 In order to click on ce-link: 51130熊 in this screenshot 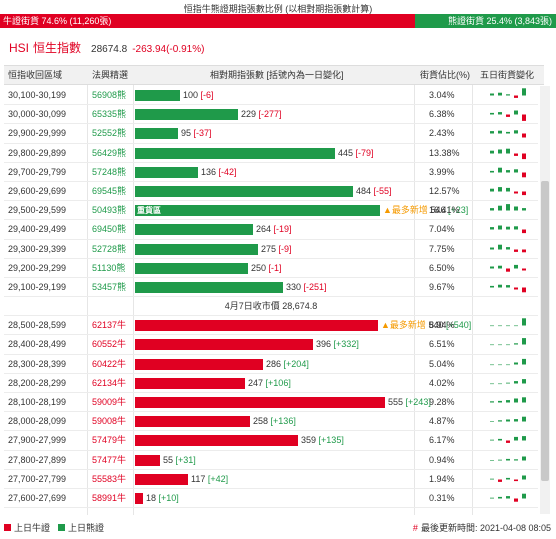, I will do `click(109, 267)`.